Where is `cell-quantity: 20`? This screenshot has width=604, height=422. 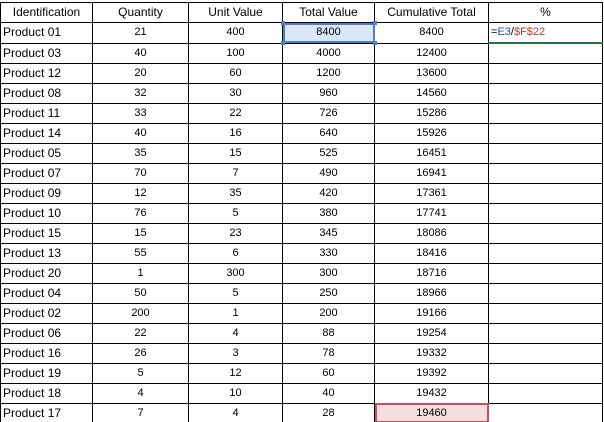
cell-quantity: 20 is located at coordinates (140, 73).